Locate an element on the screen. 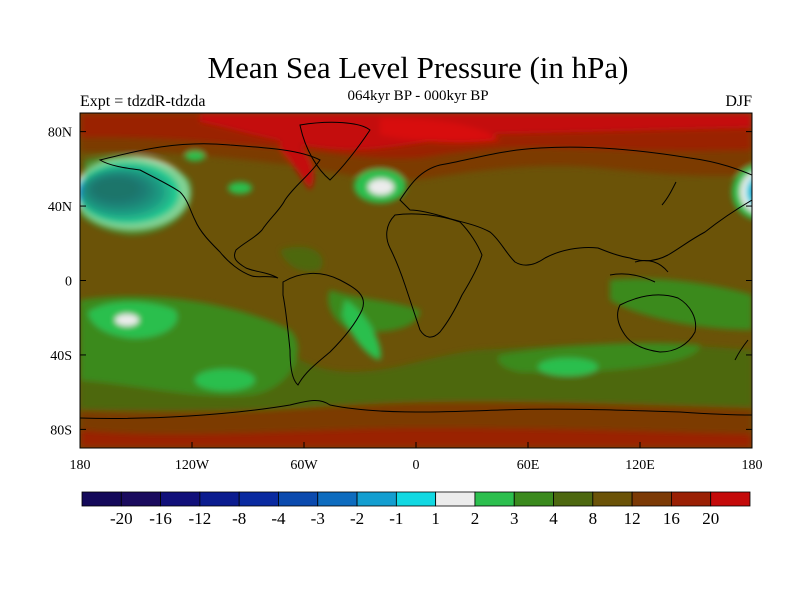 The height and width of the screenshot is (600, 800). lon-label: 60E is located at coordinates (528, 465).